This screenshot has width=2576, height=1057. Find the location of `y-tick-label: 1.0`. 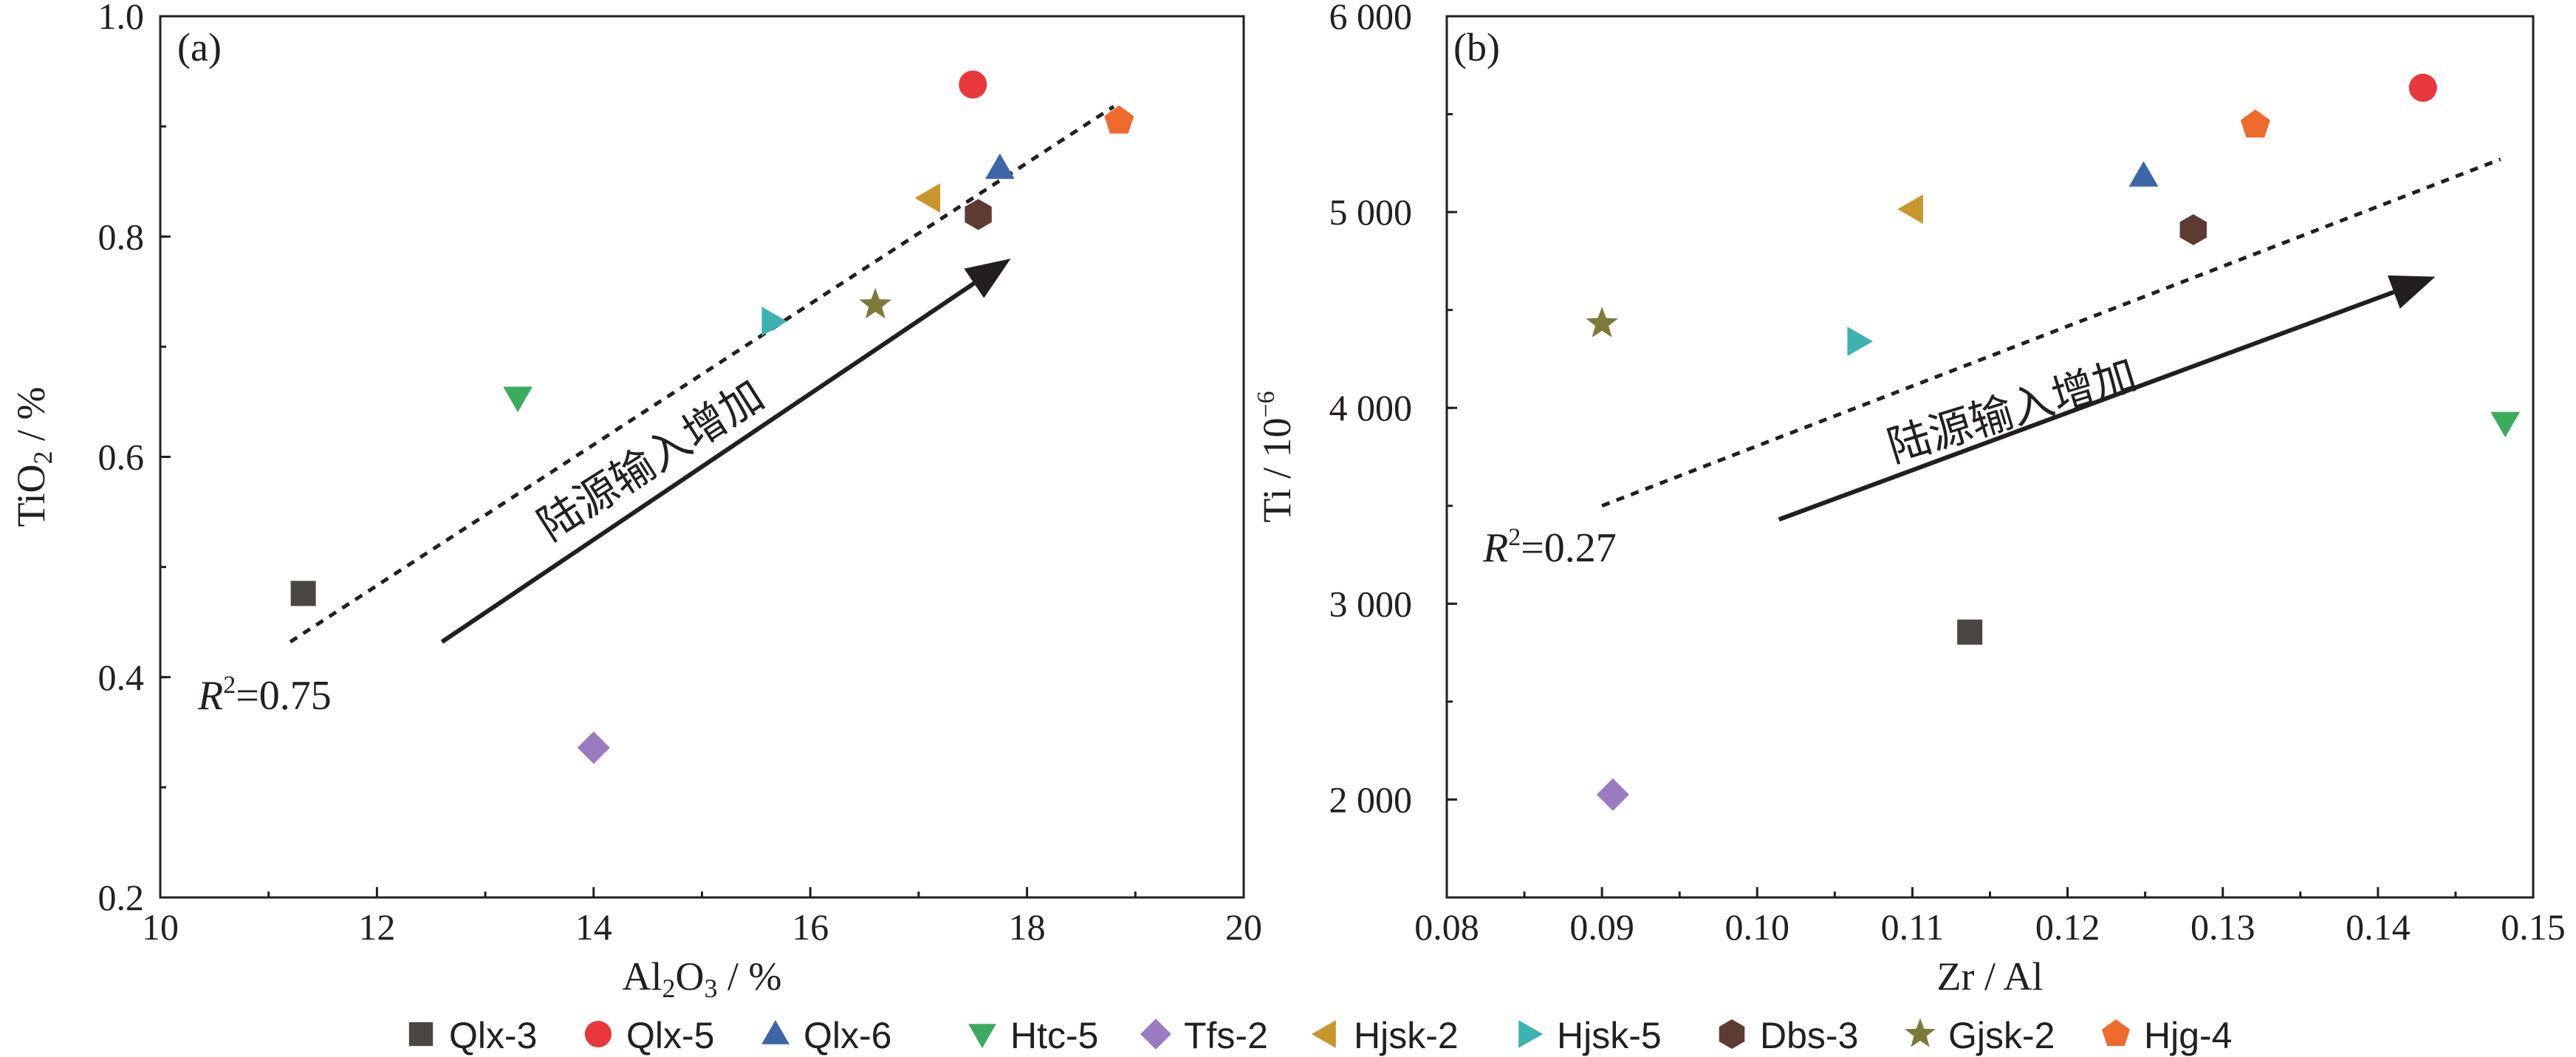

y-tick-label: 1.0 is located at coordinates (121, 18).